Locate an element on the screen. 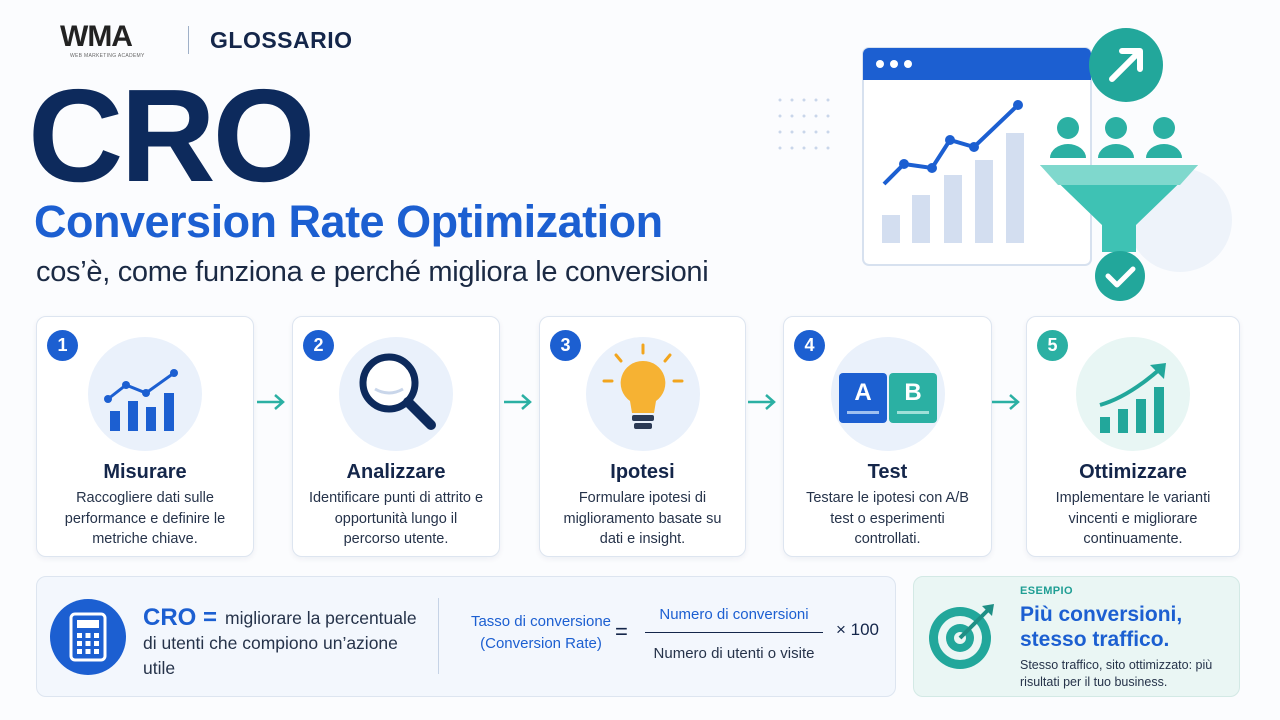 Image resolution: width=1280 pixels, height=720 pixels. logo: WMA is located at coordinates (96, 36).